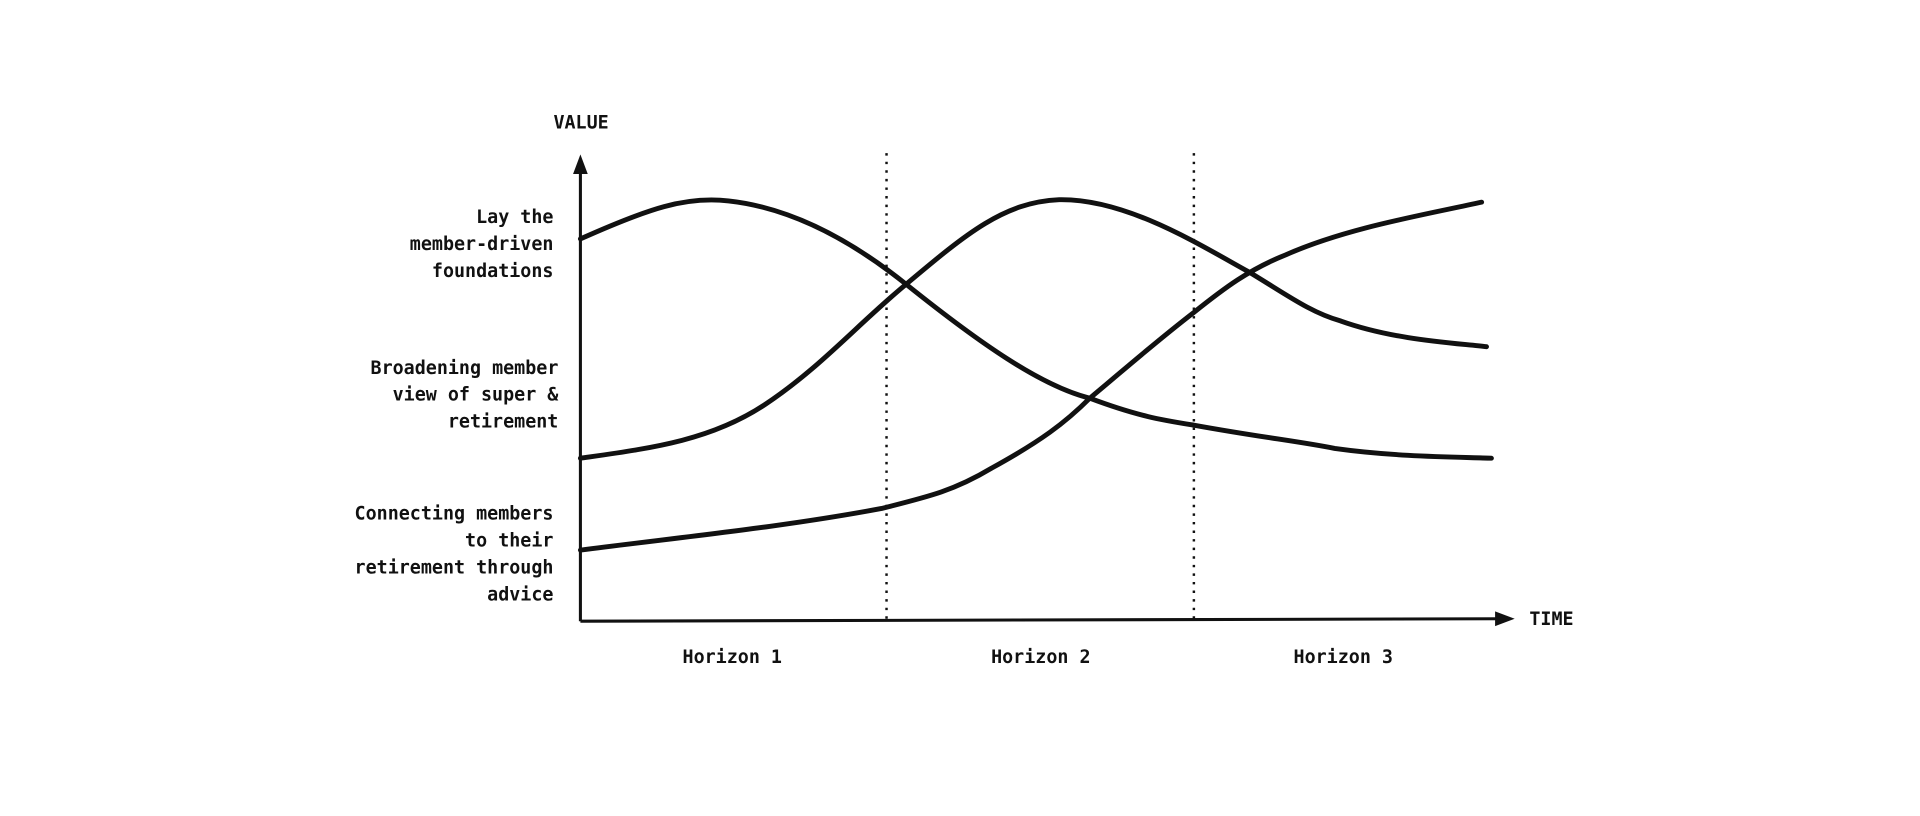 Image resolution: width=1920 pixels, height=816 pixels. I want to click on row-label: view of super &, so click(476, 395).